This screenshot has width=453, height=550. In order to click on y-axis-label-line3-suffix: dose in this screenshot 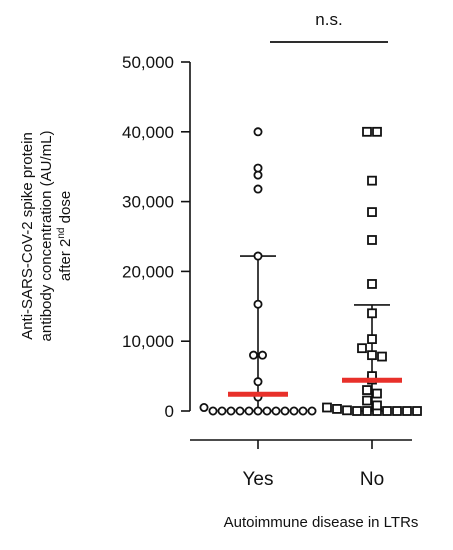, I will do `click(65, 209)`.